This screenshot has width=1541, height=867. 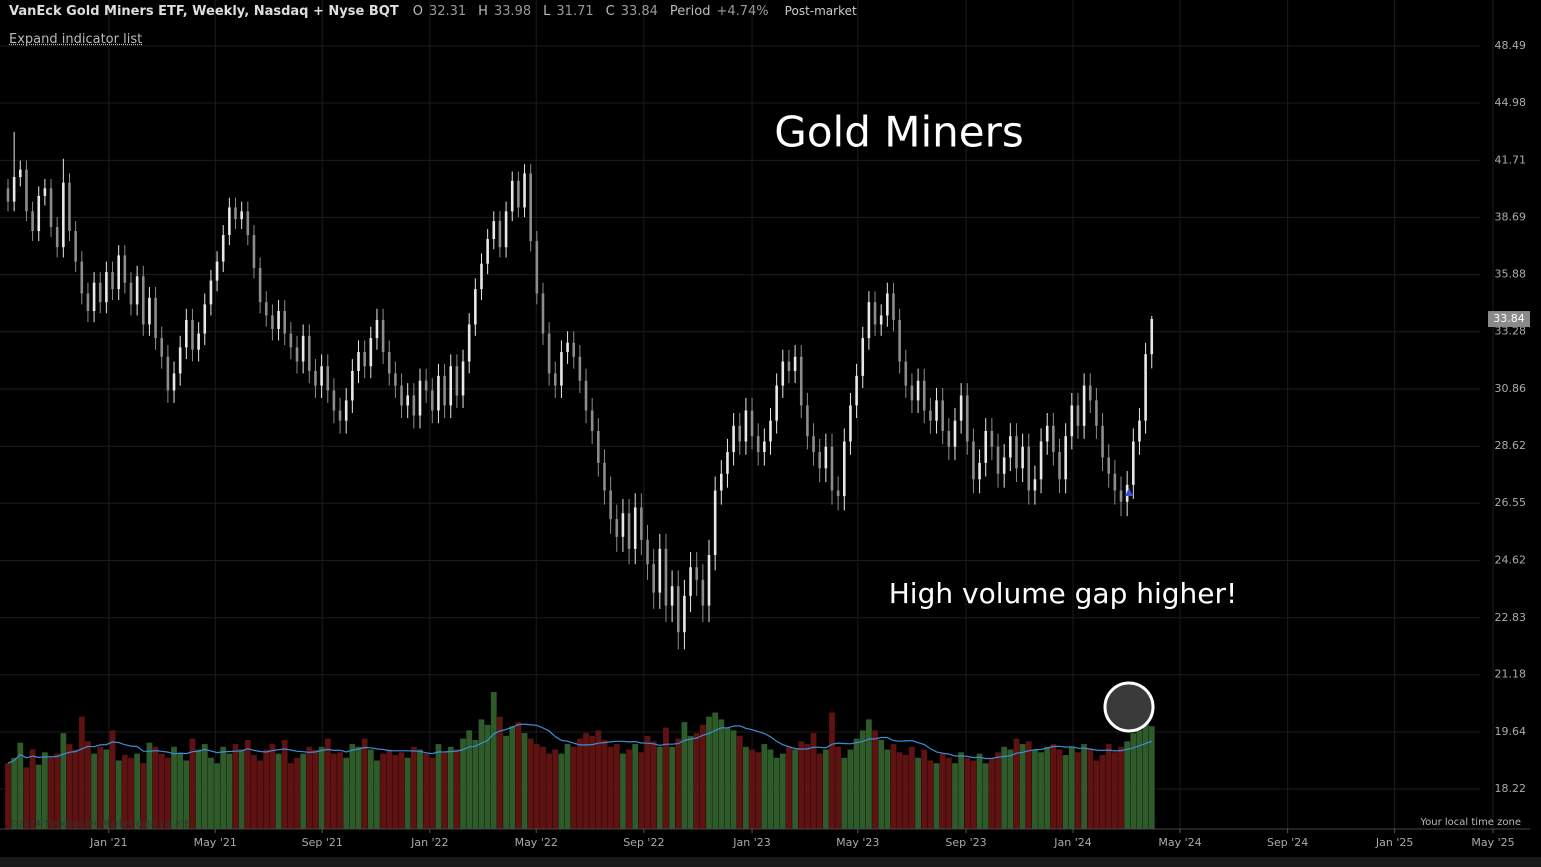 What do you see at coordinates (1470, 822) in the screenshot?
I see `timezone: Your local time zone` at bounding box center [1470, 822].